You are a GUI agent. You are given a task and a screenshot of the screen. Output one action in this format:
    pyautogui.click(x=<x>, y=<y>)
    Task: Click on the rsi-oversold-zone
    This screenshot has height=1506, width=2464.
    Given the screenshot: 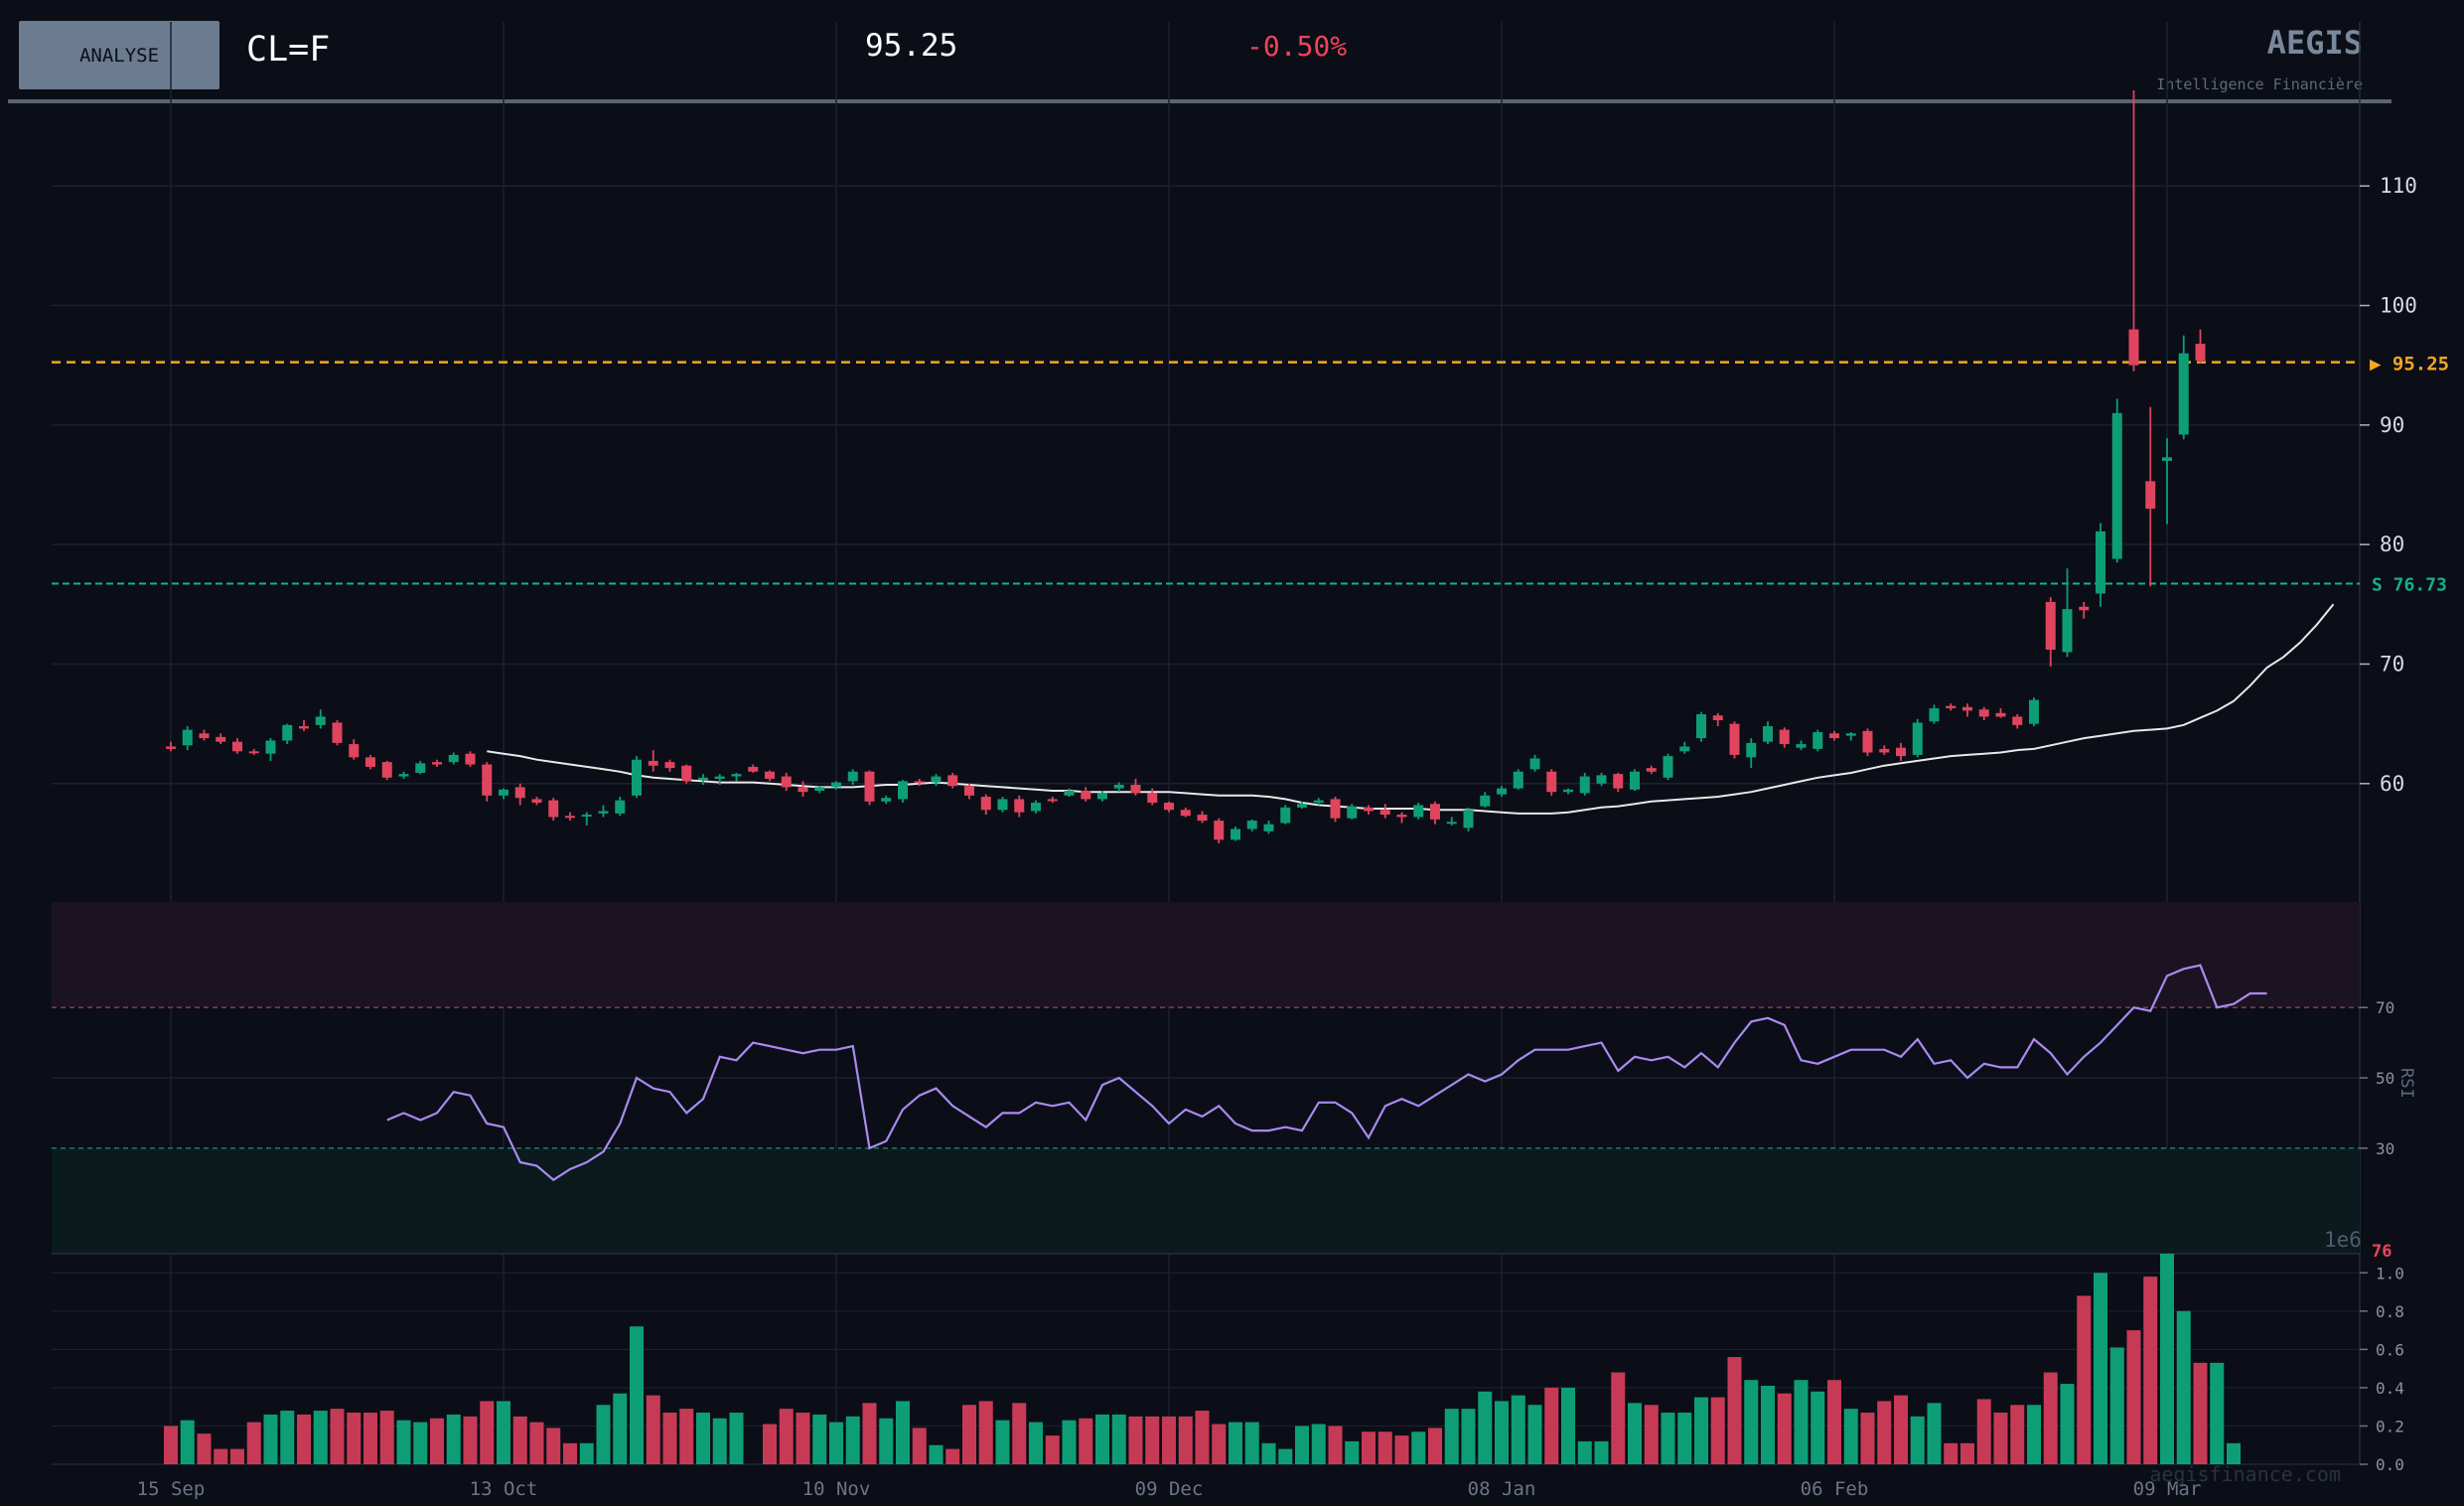 What is the action you would take?
    pyautogui.click(x=1206, y=1200)
    